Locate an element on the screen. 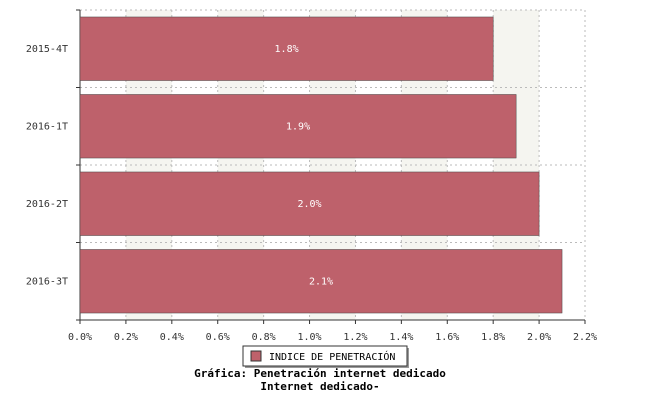  x-tick-label: 1.0% is located at coordinates (309, 337).